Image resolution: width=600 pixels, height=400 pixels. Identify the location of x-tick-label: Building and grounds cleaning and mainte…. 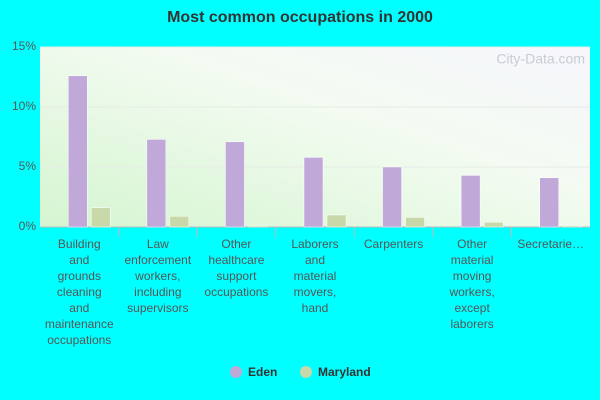
(79, 292).